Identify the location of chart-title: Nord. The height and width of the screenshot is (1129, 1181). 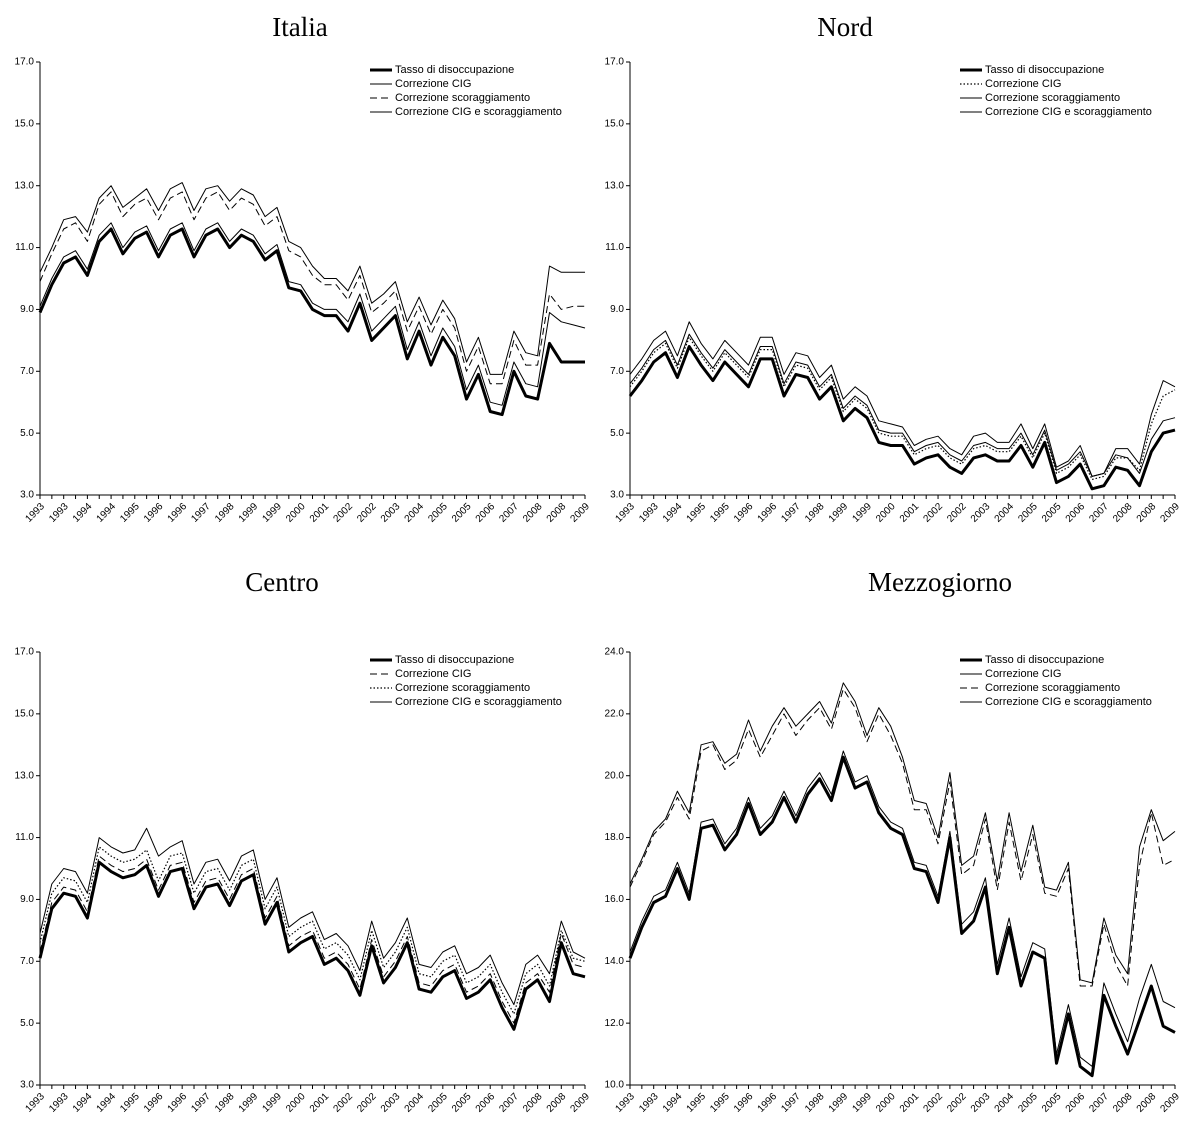
(845, 27).